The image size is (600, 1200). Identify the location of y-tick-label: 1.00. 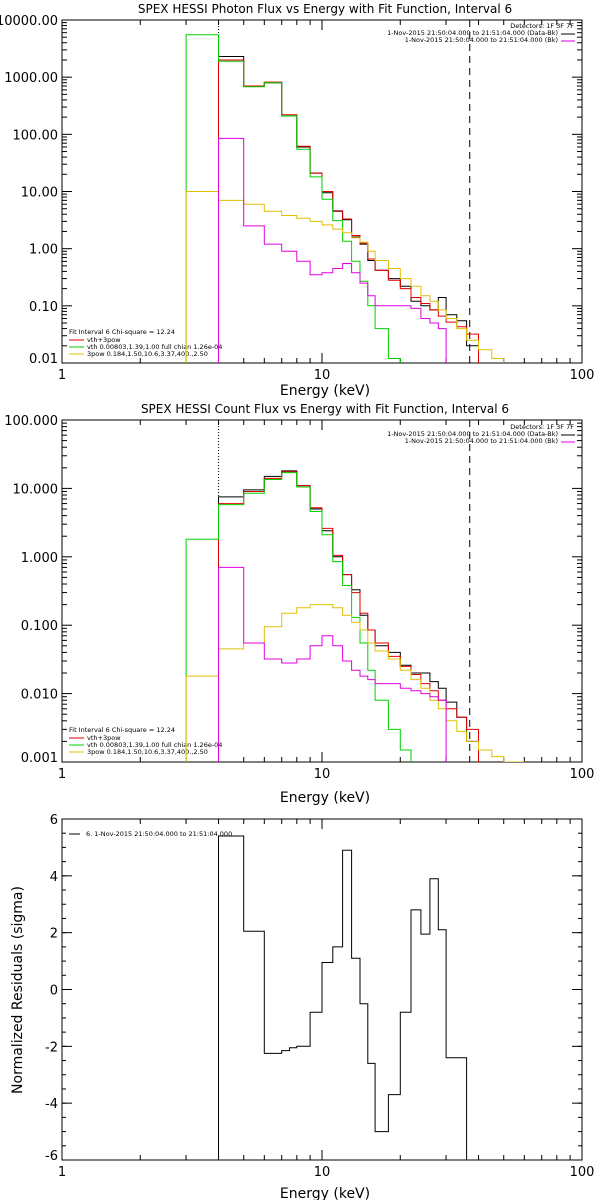
(43, 250).